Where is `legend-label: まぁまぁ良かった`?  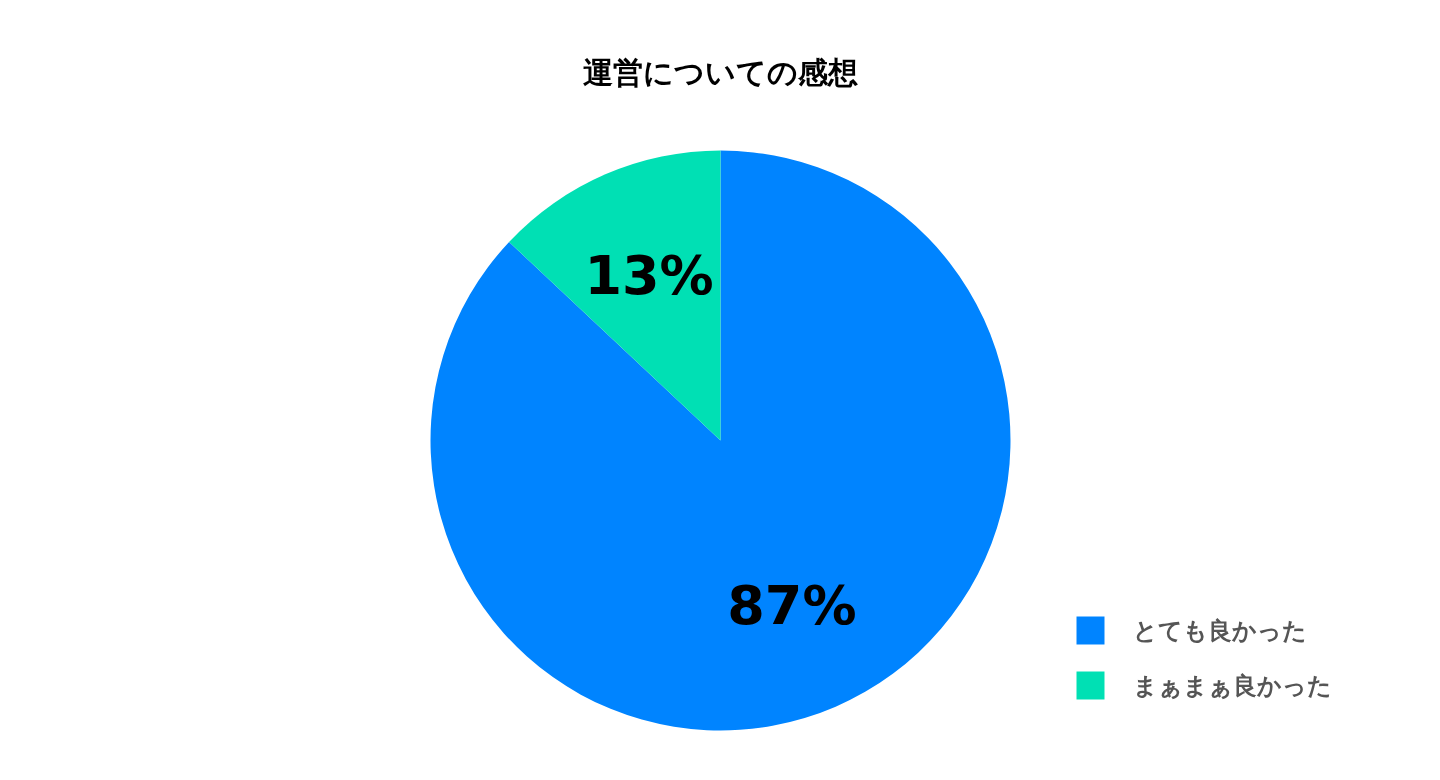 legend-label: まぁまぁ良かった is located at coordinates (1232, 685).